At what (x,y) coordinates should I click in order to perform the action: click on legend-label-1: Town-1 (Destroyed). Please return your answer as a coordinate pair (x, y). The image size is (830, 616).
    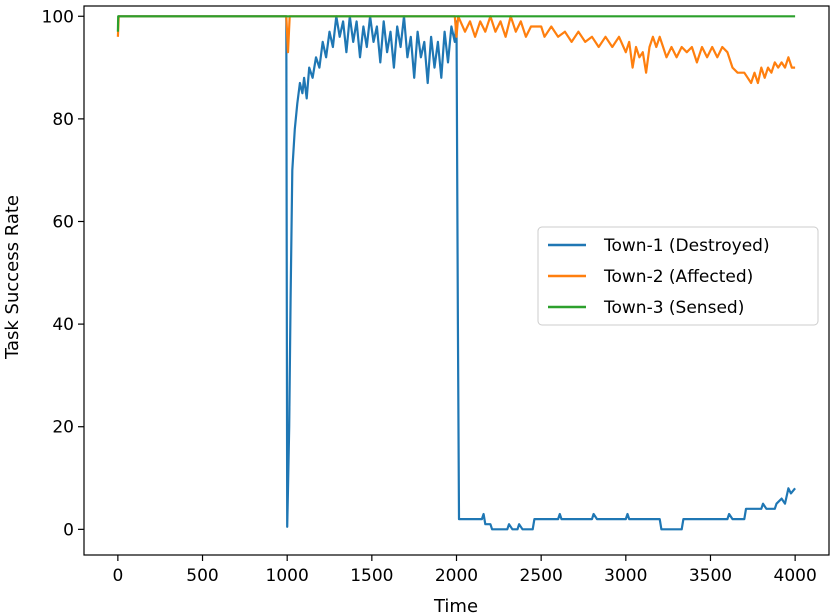
    Looking at the image, I should click on (686, 246).